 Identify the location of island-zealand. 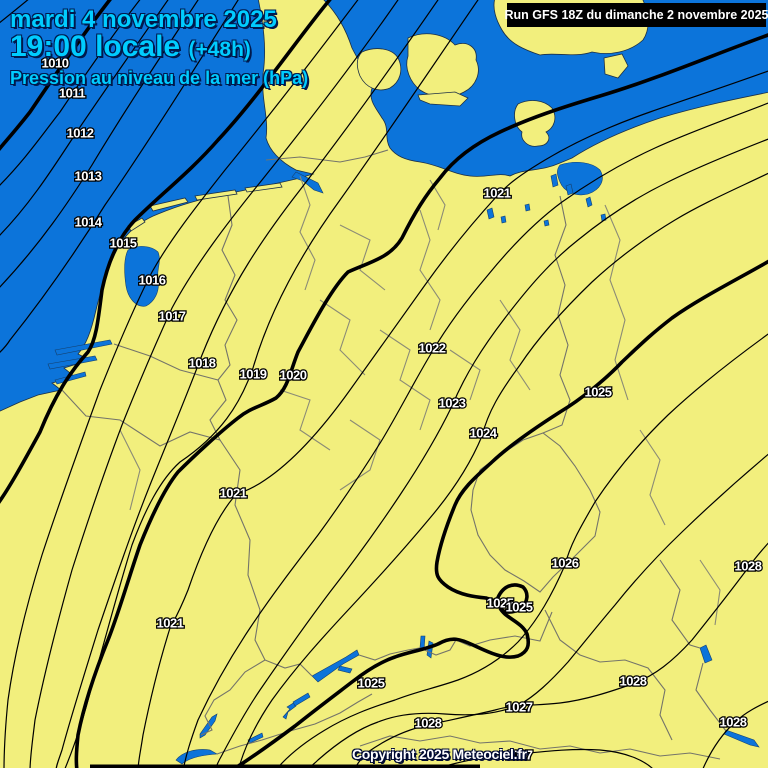
(442, 65).